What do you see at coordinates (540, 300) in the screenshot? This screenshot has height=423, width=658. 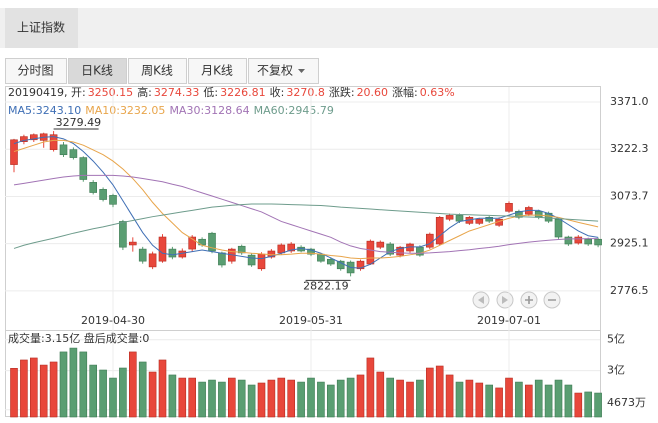 I see `zoom-signs` at bounding box center [540, 300].